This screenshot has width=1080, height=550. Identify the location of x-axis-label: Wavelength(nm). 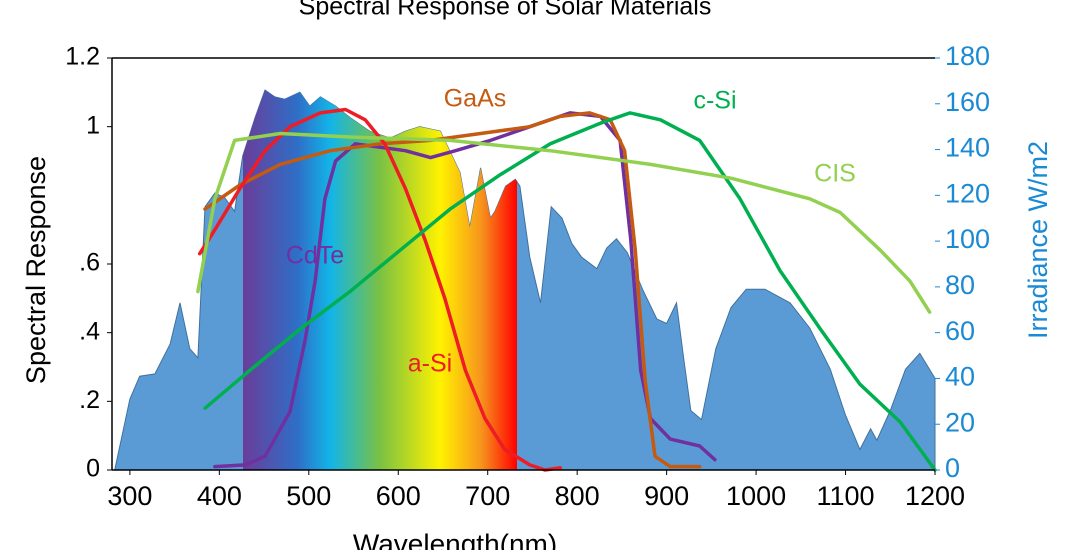
(455, 539).